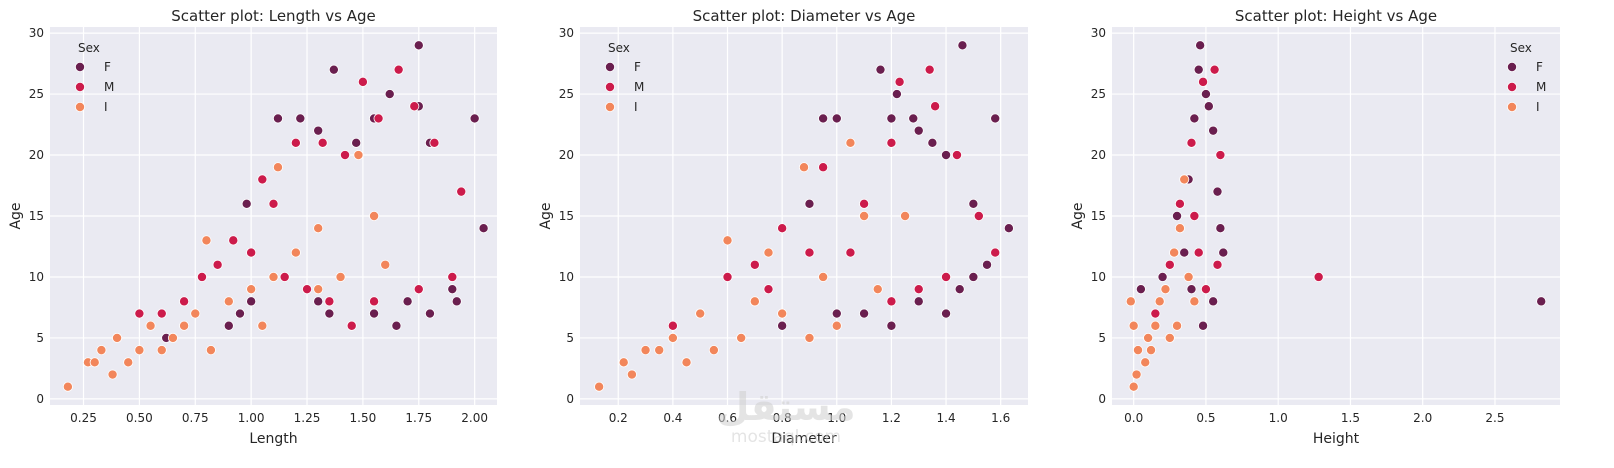 This screenshot has height=468, width=1614. What do you see at coordinates (1336, 439) in the screenshot?
I see `x-axis-label: Height` at bounding box center [1336, 439].